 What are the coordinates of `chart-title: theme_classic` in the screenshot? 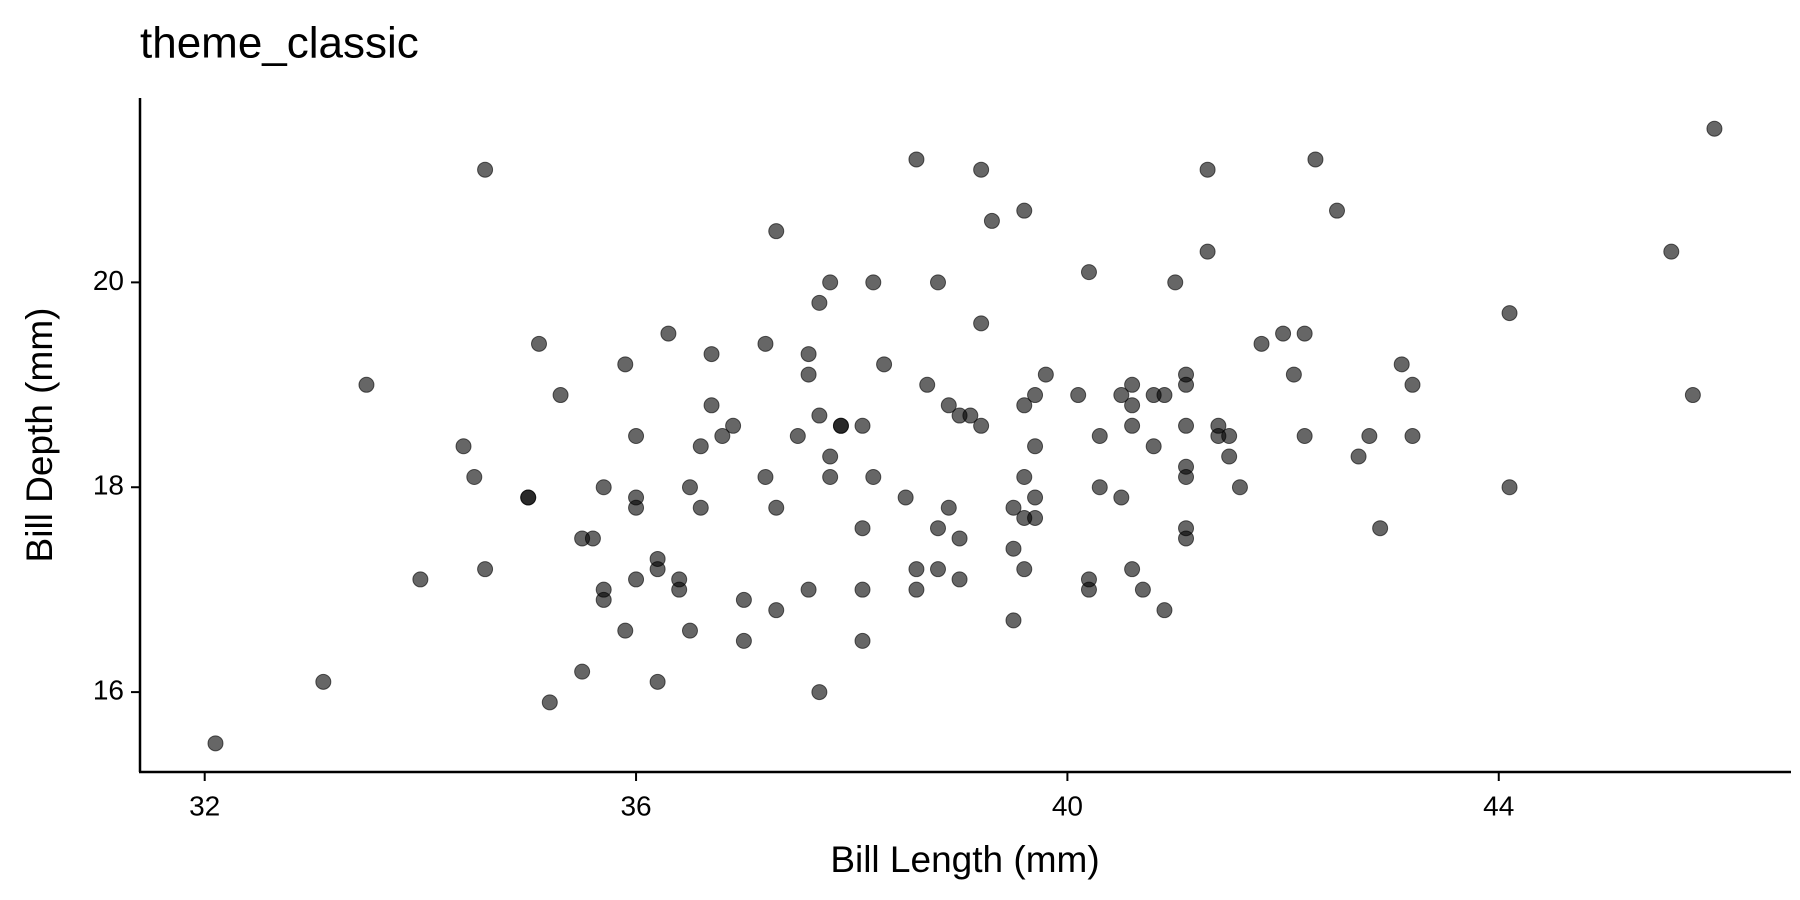 It's located at (279, 43).